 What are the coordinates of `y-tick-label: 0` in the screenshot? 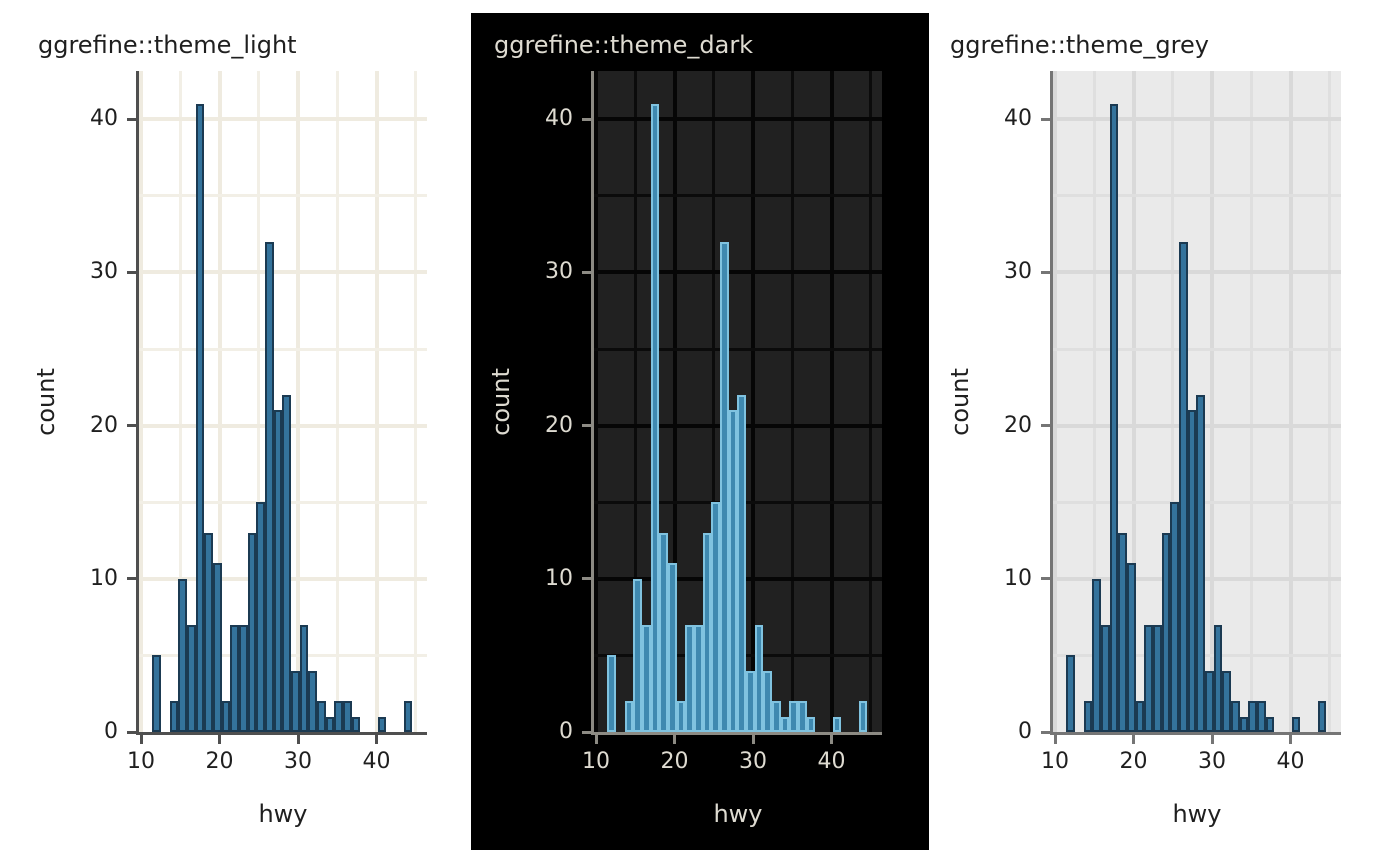 It's located at (111, 731).